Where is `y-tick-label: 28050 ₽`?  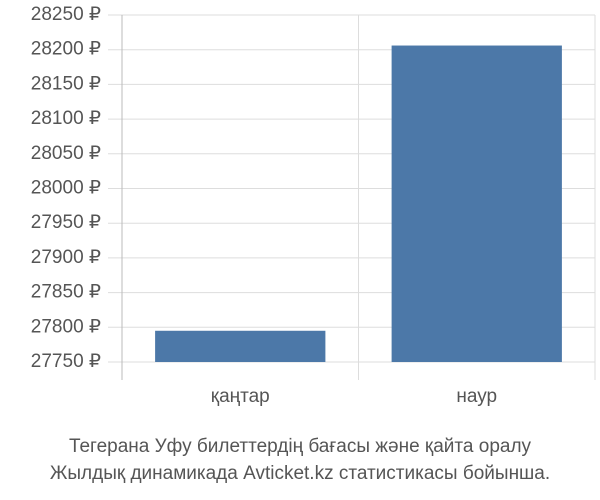 y-tick-label: 28050 ₽ is located at coordinates (66, 153).